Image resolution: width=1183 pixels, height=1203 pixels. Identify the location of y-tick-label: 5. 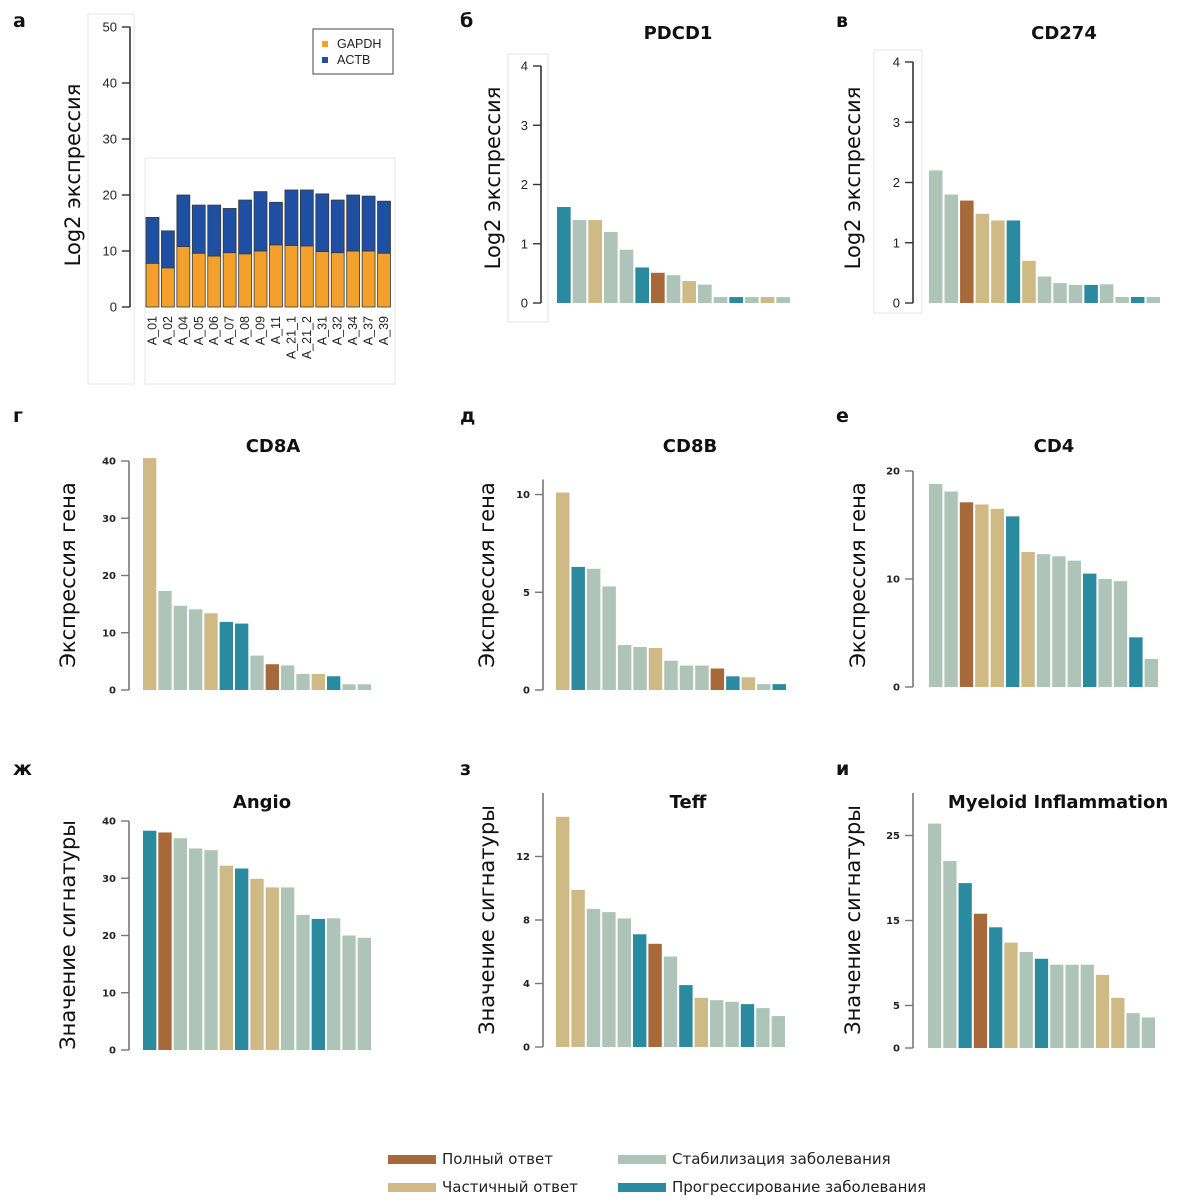
(526, 593).